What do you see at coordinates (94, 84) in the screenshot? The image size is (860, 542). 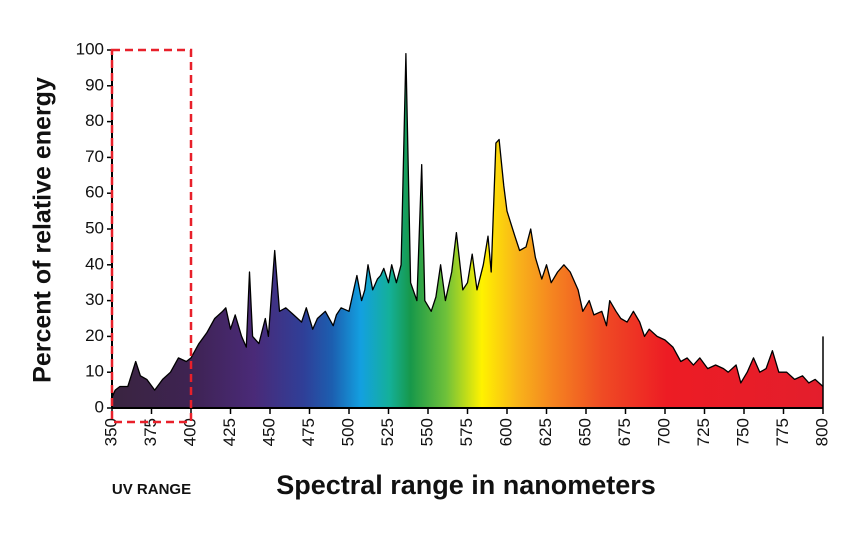 I see `y-tick-label: 90` at bounding box center [94, 84].